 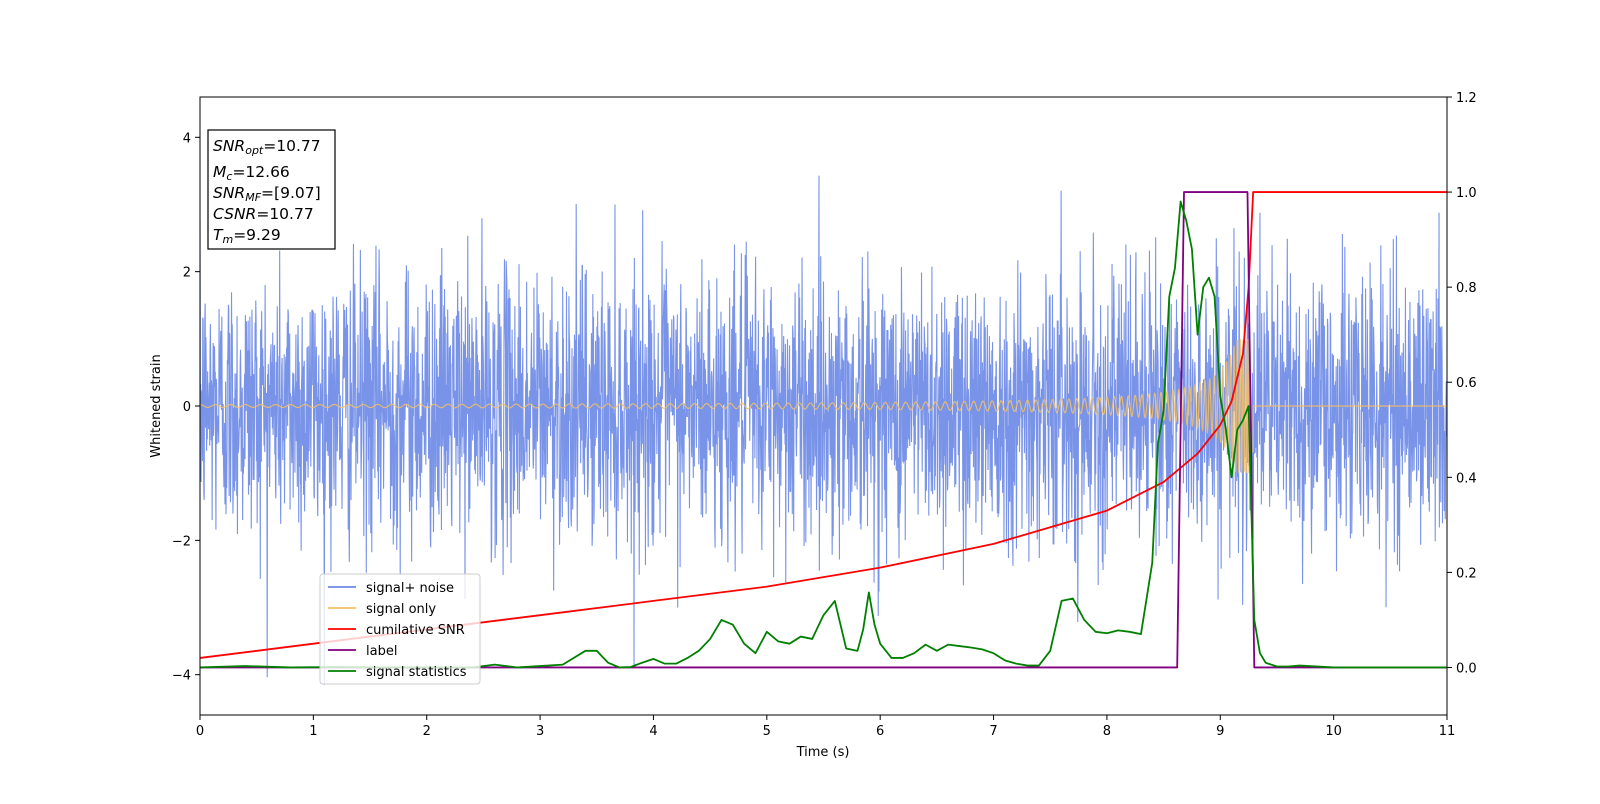 I want to click on legend-label: cumilative SNR, so click(x=415, y=630).